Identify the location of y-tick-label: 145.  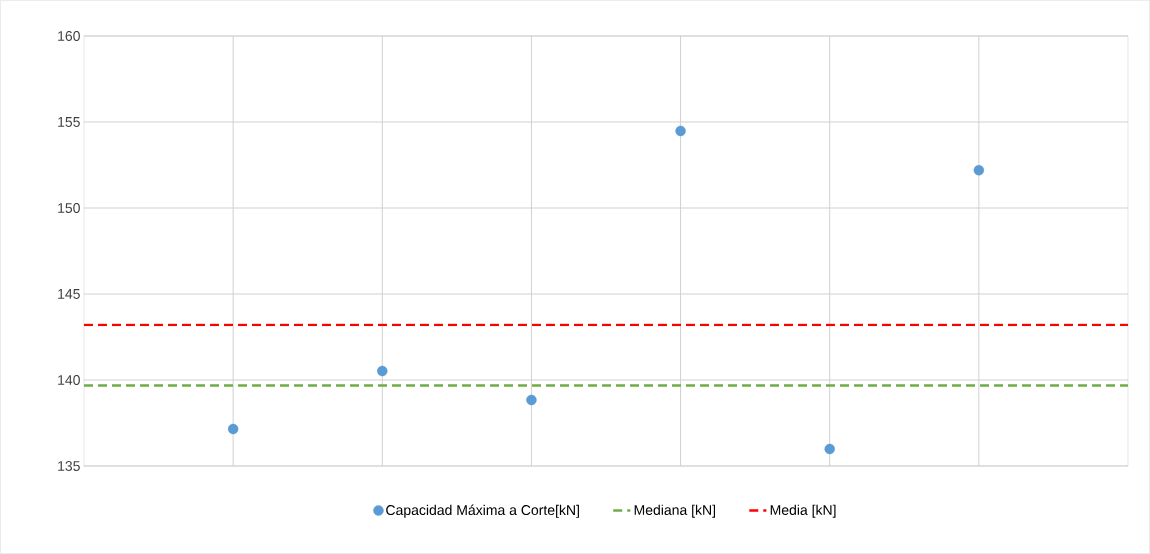
(69, 294).